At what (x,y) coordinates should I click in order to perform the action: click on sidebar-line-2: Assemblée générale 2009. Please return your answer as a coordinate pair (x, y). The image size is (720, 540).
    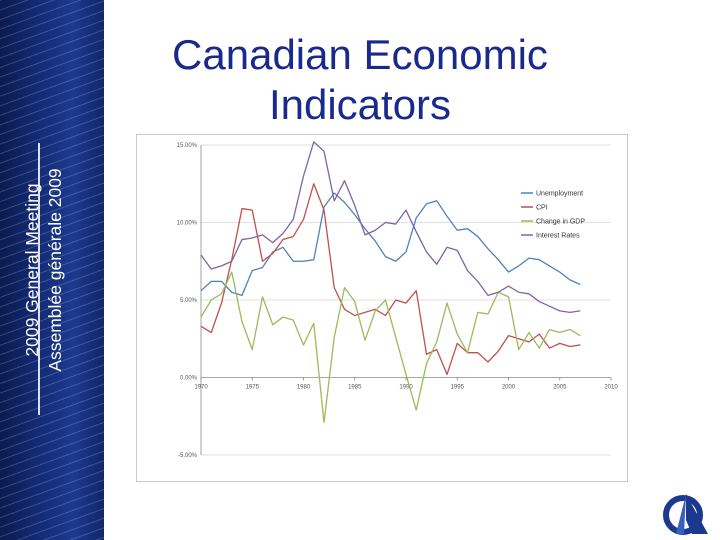
    Looking at the image, I should click on (55, 270).